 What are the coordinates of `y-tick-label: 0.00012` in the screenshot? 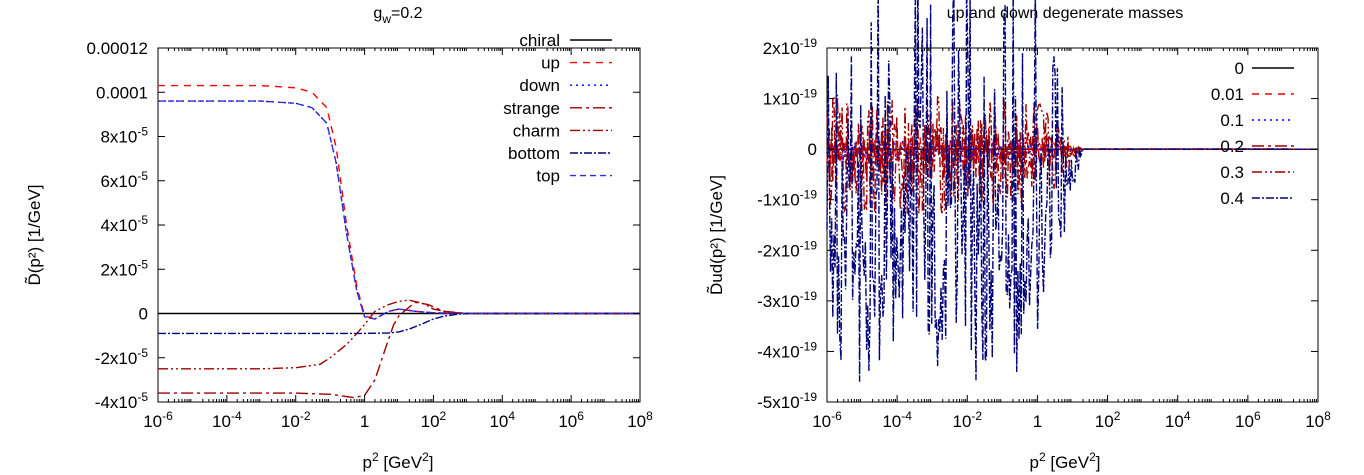 It's located at (117, 48).